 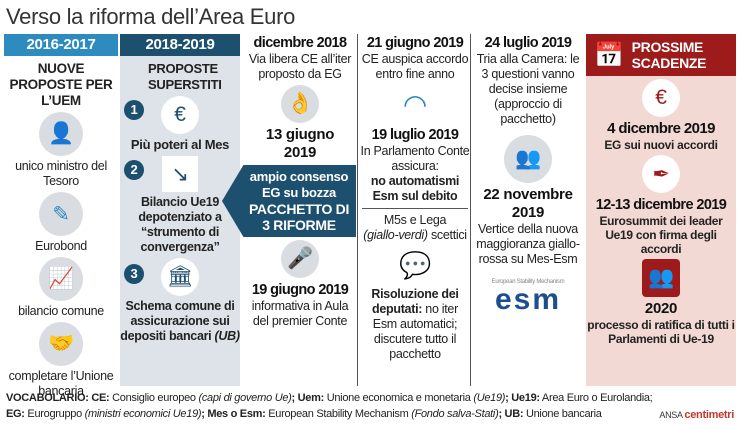 I want to click on bank-lock-icon: 🏛, so click(x=180, y=277).